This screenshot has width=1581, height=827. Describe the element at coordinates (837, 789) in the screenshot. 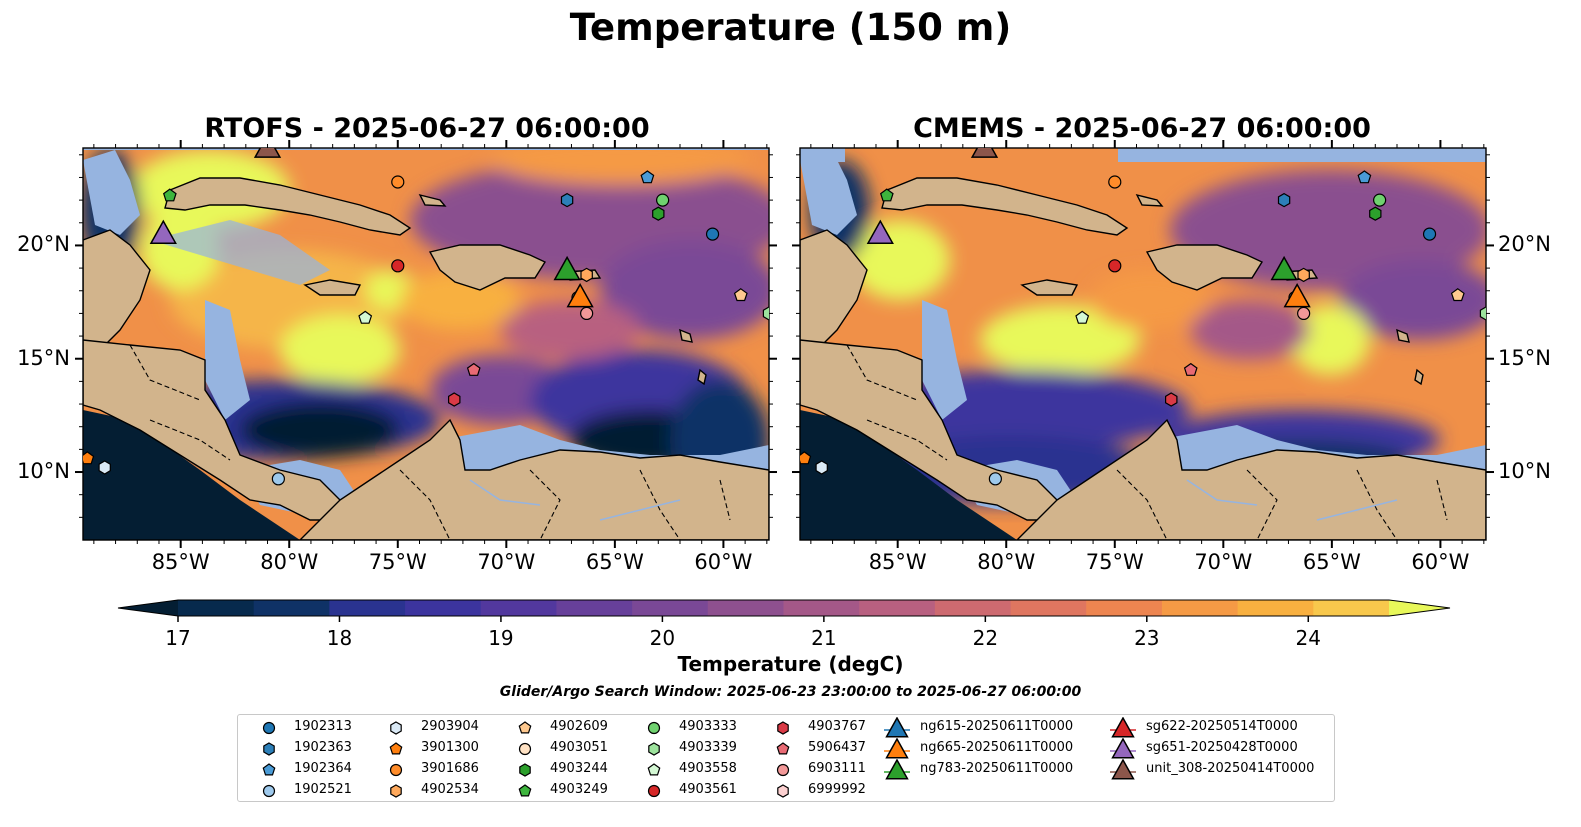

I see `legend-label: 6999992` at that location.